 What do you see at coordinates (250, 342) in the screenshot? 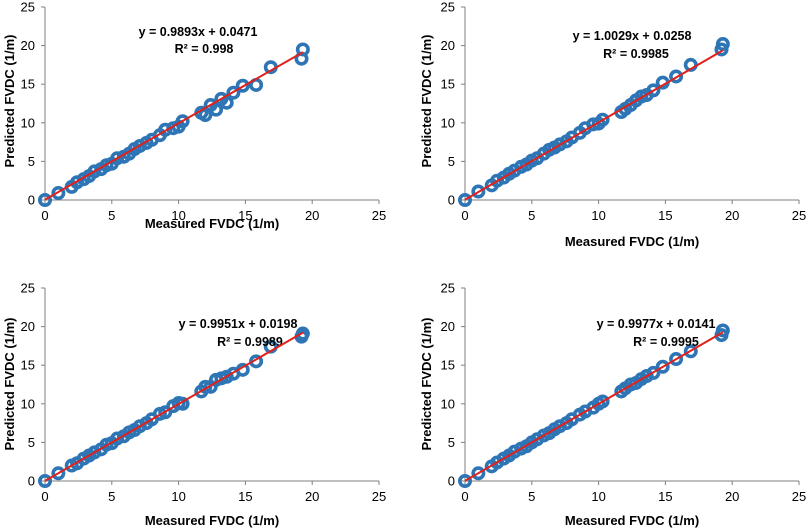
I see `r-squared-label: R² = 0.9989` at bounding box center [250, 342].